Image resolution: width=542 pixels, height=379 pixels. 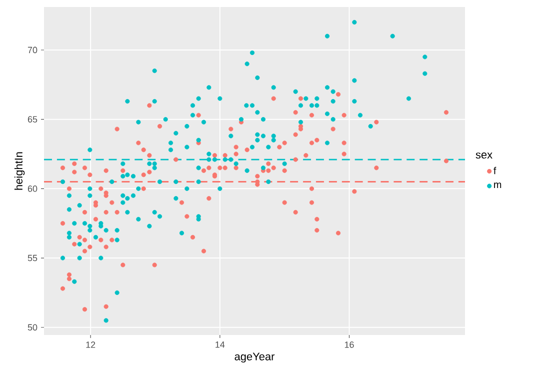 What do you see at coordinates (33, 258) in the screenshot?
I see `y-tick-label: 55` at bounding box center [33, 258].